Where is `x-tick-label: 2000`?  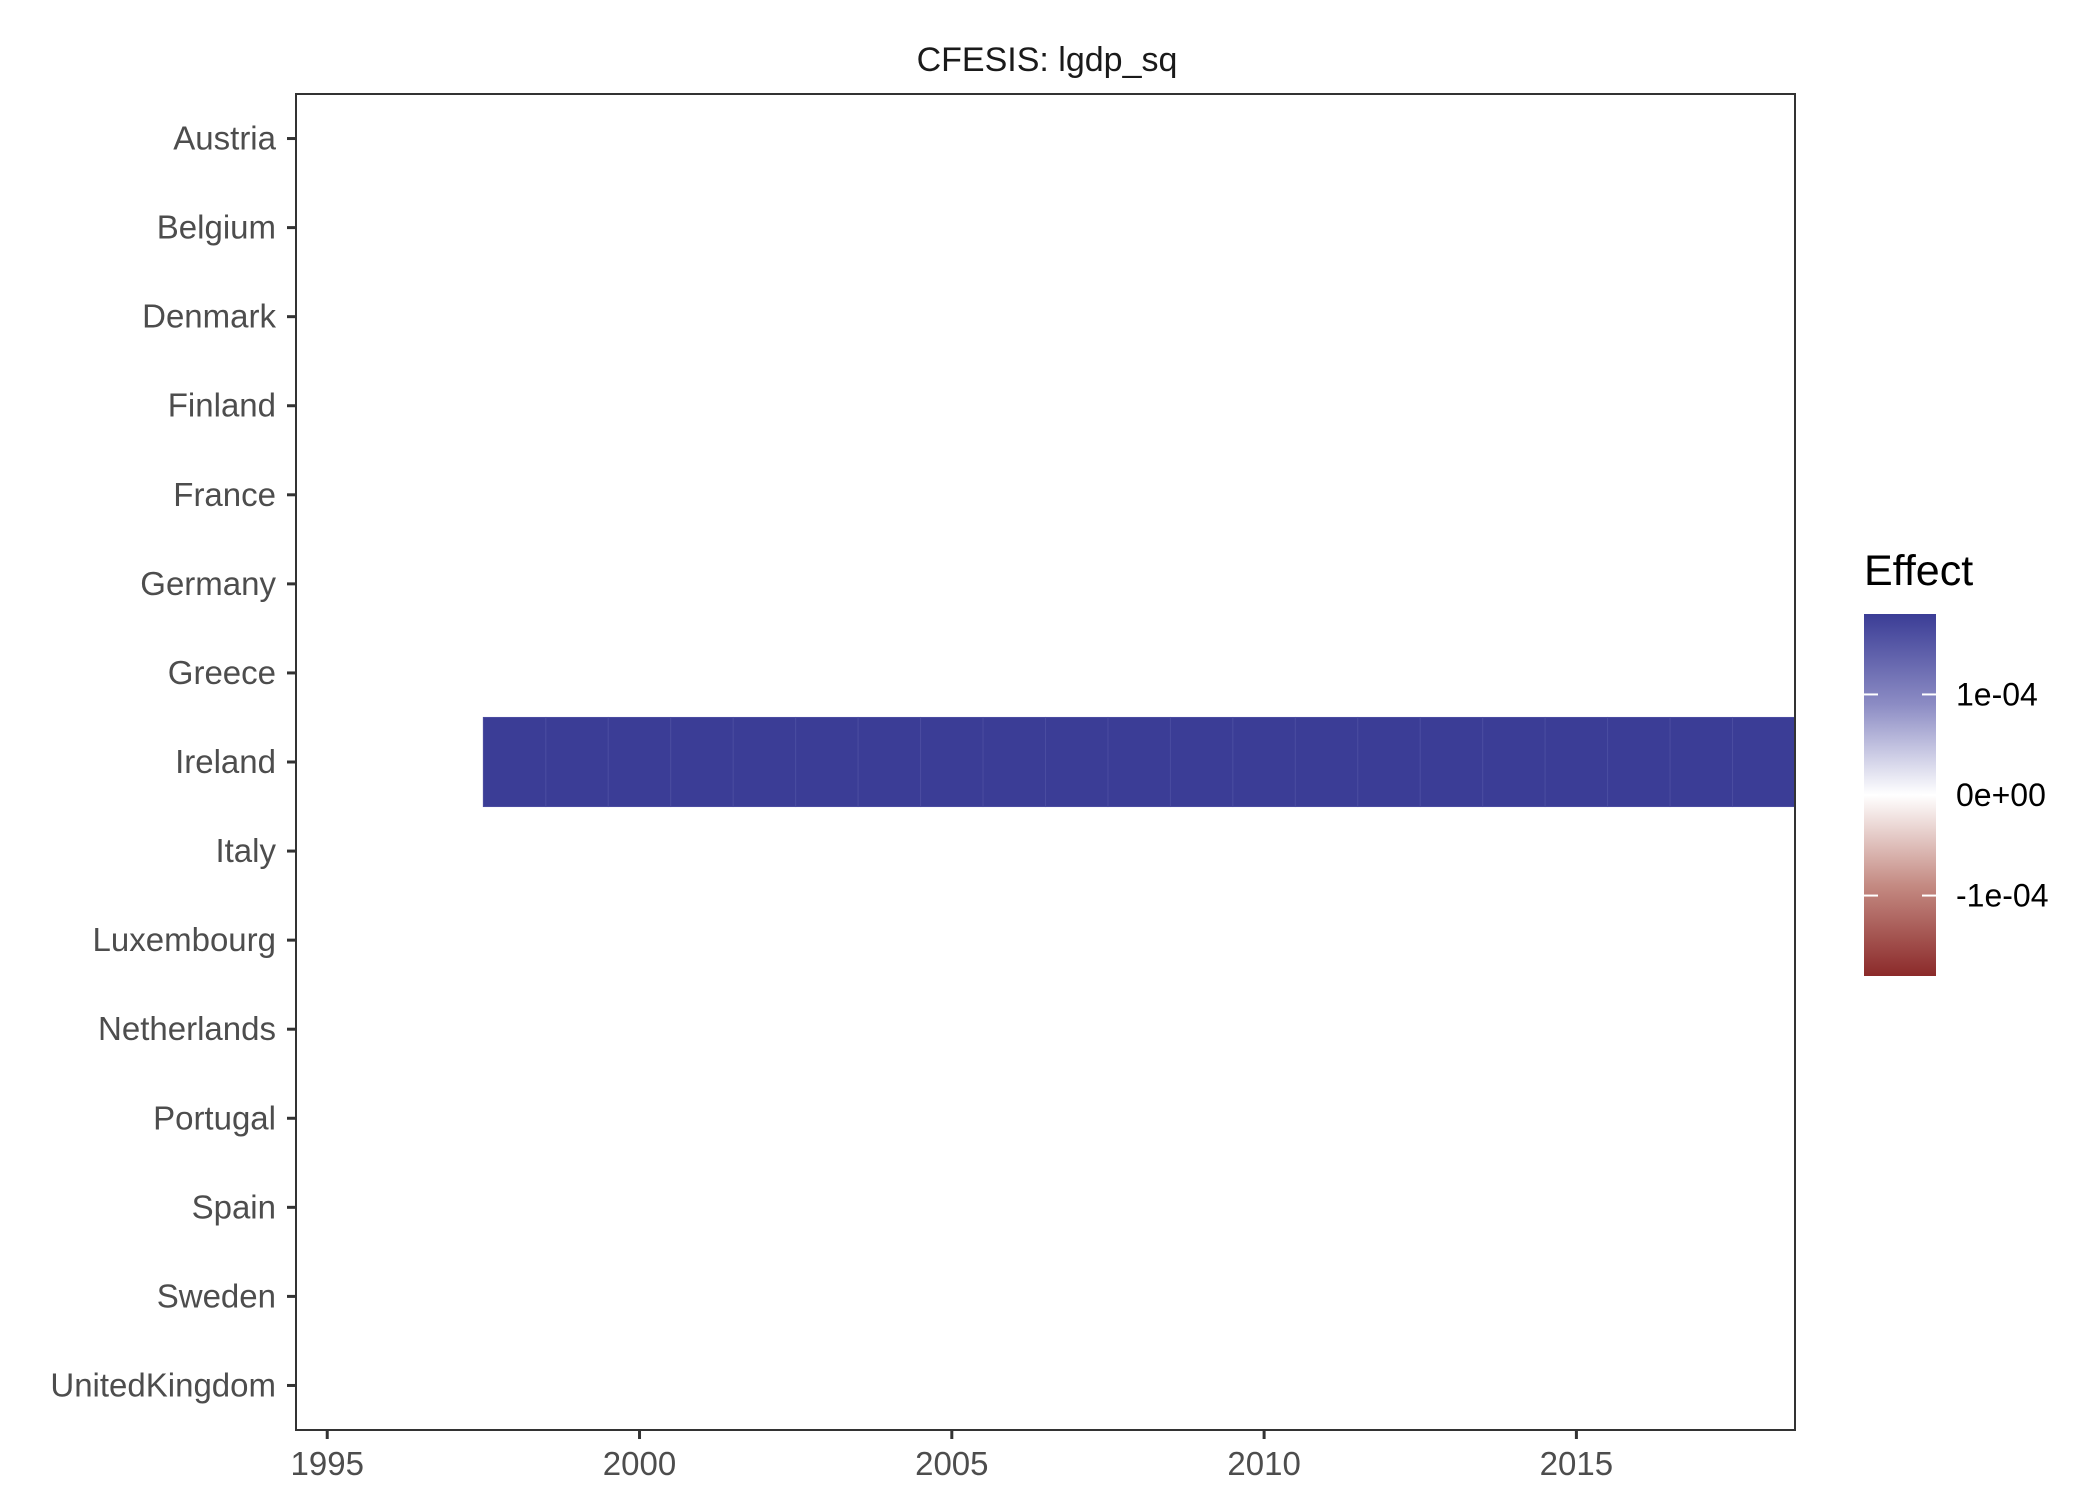 x-tick-label: 2000 is located at coordinates (639, 1463).